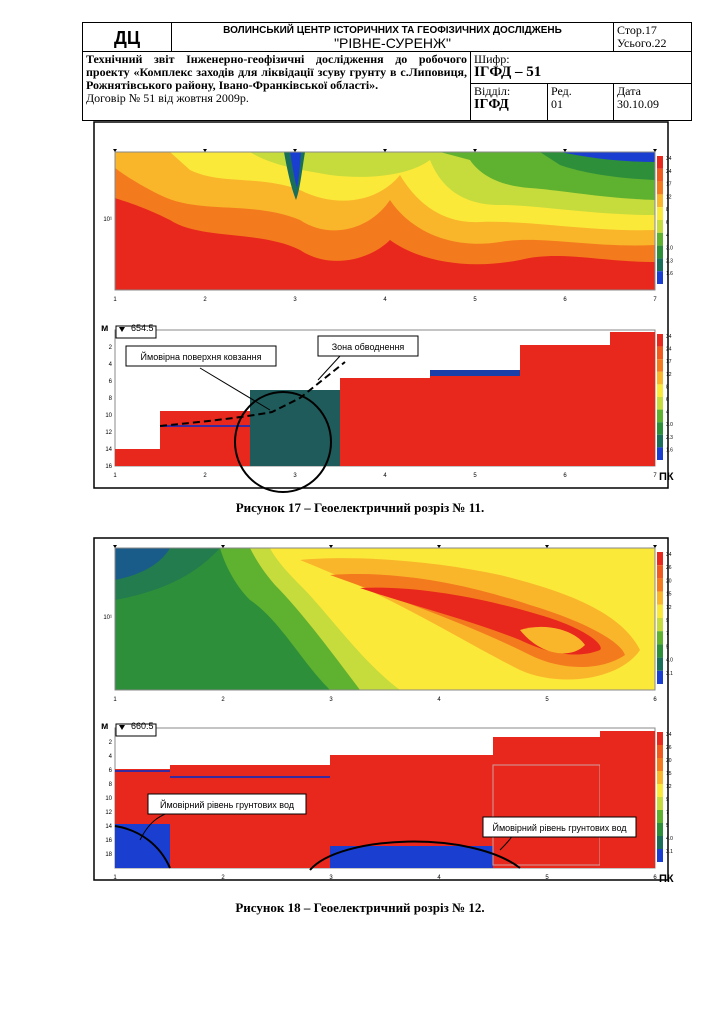  What do you see at coordinates (385, 797) in the screenshot?
I see `section` at bounding box center [385, 797].